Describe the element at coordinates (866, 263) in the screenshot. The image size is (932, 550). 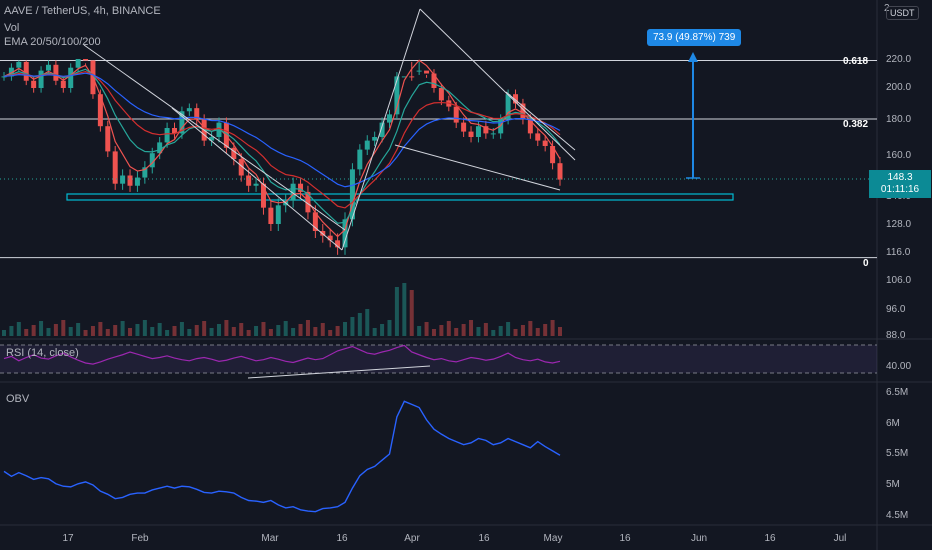
I see `fib-label-0: 0` at that location.